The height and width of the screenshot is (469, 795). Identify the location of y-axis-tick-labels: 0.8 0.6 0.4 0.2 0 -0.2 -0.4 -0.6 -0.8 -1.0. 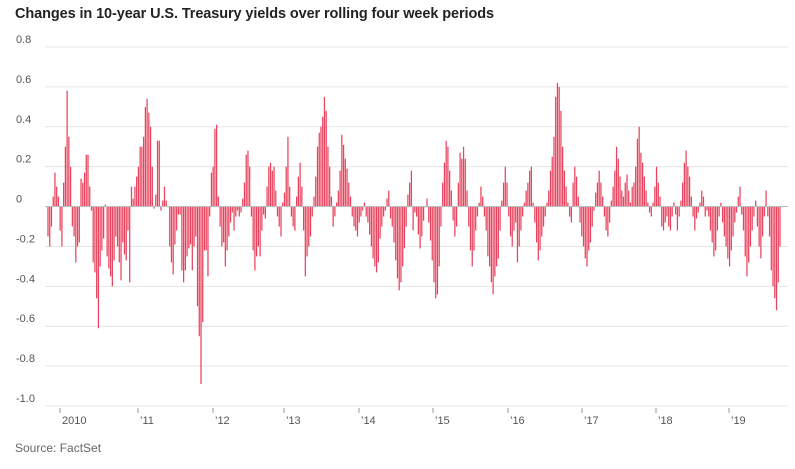
(25, 219).